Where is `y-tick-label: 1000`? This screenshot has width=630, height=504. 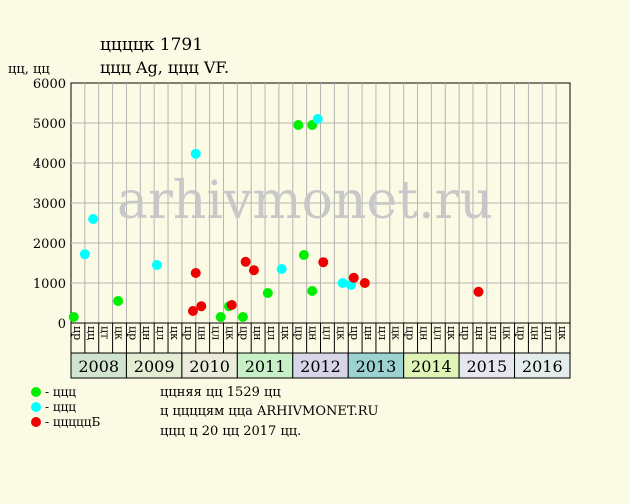
y-tick-label: 1000 is located at coordinates (49, 284).